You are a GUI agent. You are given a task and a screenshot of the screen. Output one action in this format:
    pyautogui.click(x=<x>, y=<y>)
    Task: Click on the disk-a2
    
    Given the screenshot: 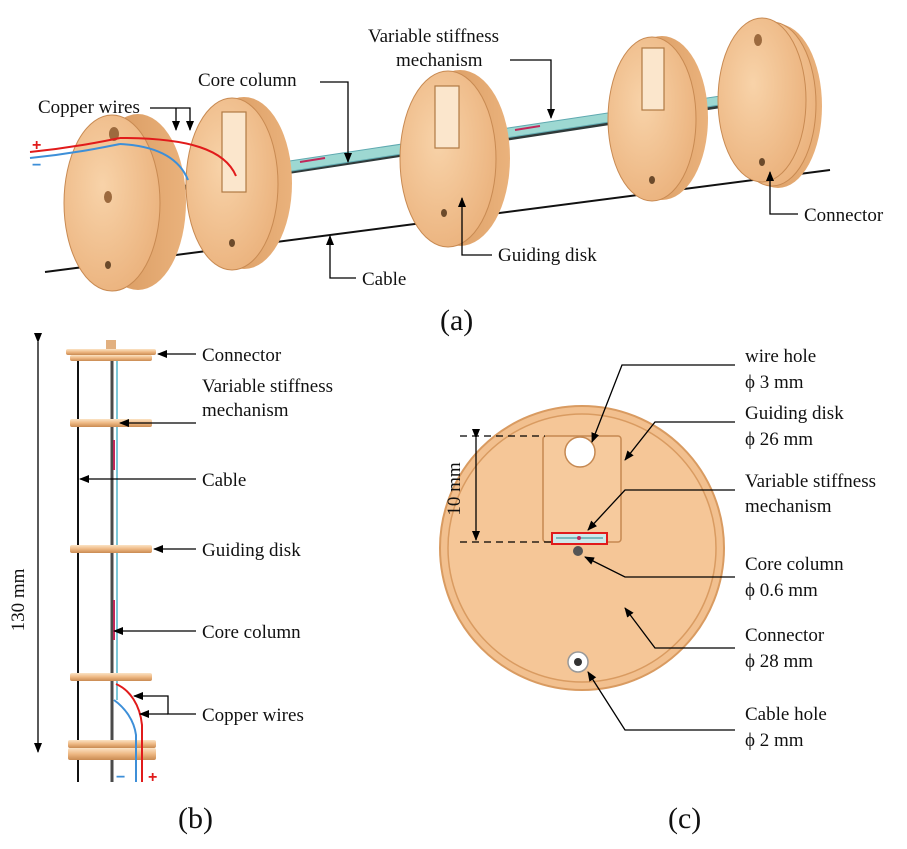 What is the action you would take?
    pyautogui.click(x=238, y=184)
    